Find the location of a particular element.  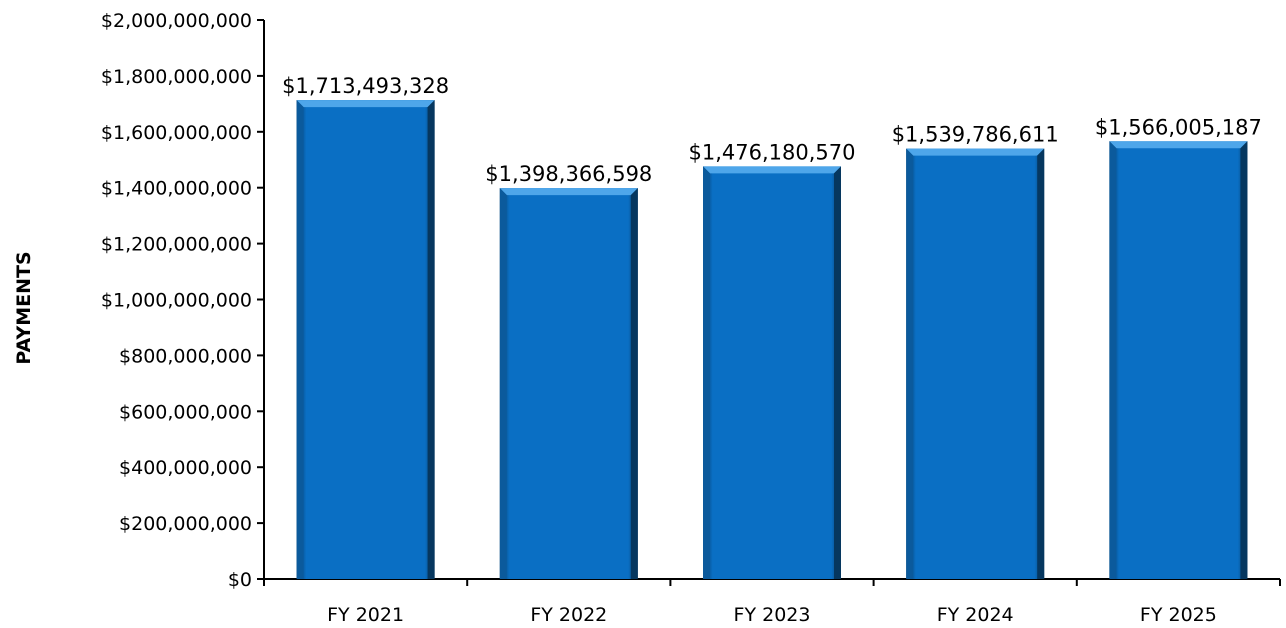

x-tick-label: FY 2022 is located at coordinates (568, 615).